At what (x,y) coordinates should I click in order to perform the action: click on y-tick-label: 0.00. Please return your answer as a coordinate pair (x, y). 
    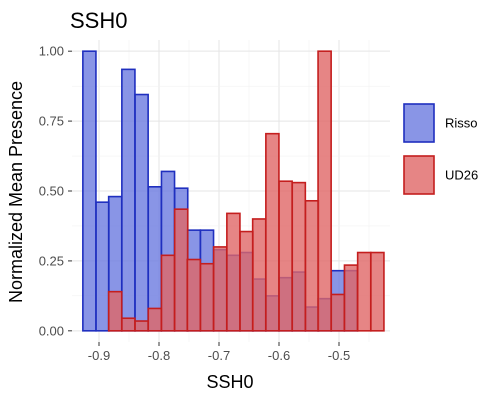
    Looking at the image, I should click on (51, 330).